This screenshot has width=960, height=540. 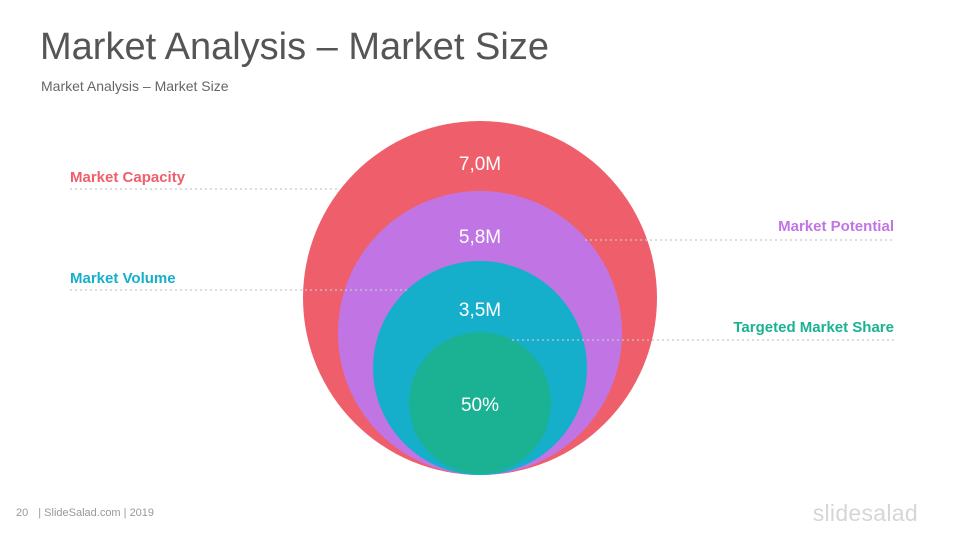 What do you see at coordinates (480, 405) in the screenshot?
I see `share-value: 50%` at bounding box center [480, 405].